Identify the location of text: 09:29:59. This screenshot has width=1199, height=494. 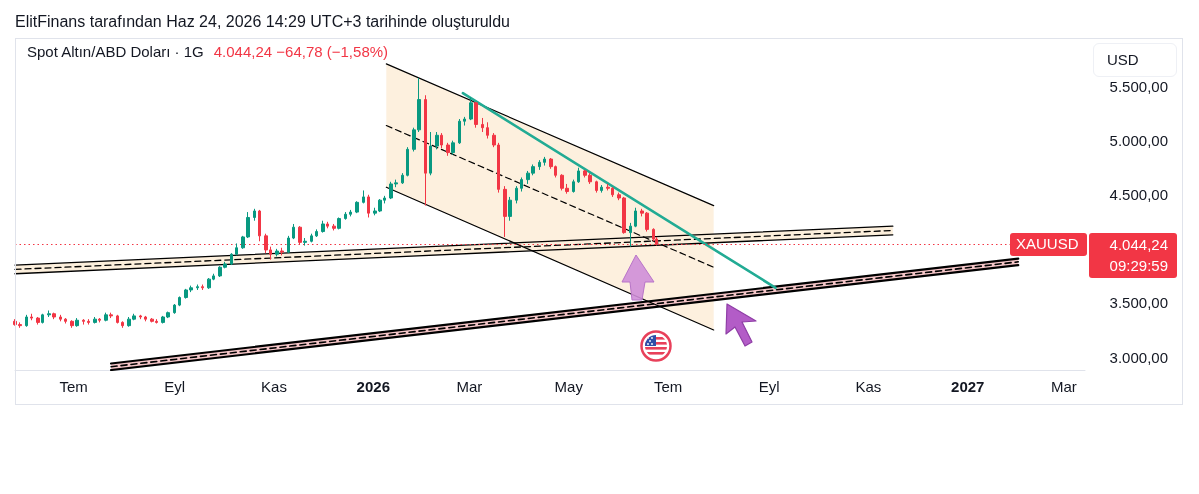
(1138, 266).